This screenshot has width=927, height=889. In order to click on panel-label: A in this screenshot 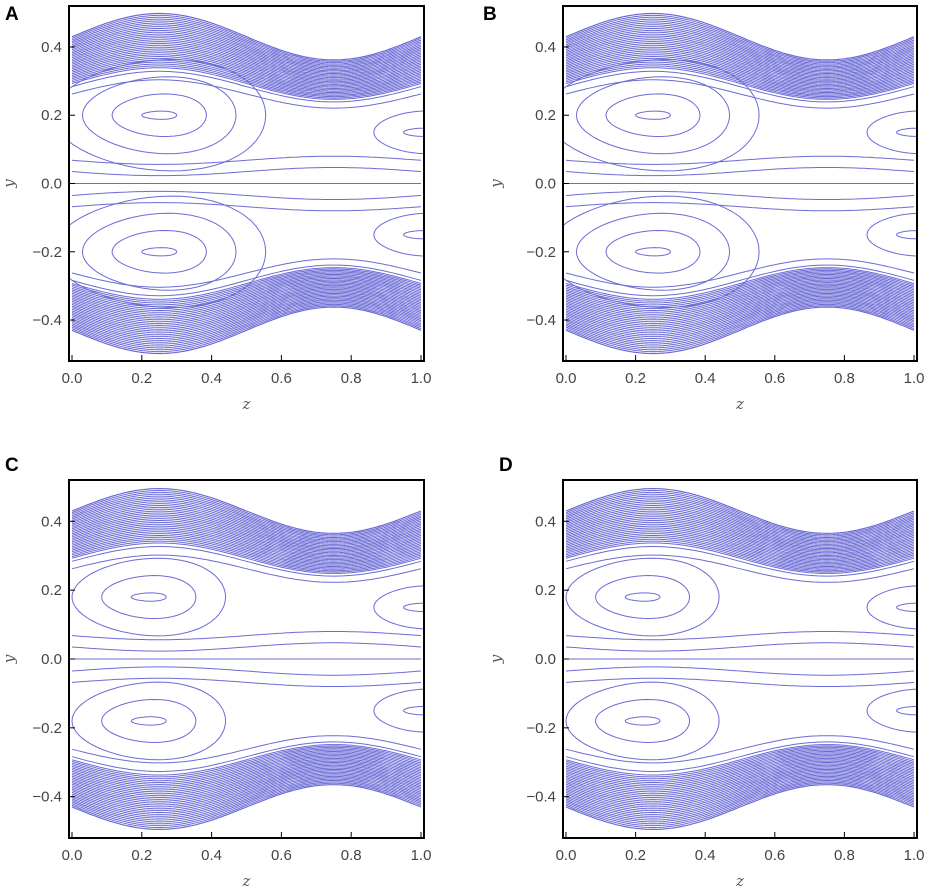, I will do `click(12, 14)`.